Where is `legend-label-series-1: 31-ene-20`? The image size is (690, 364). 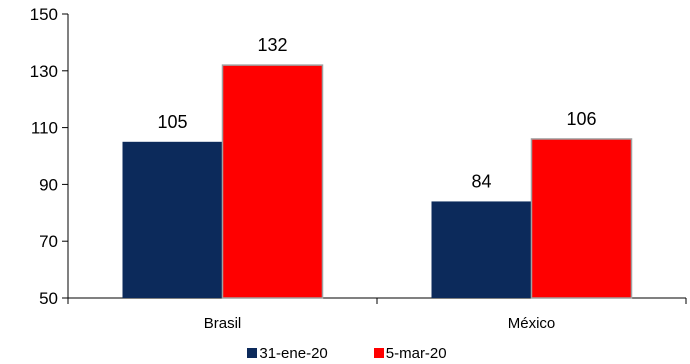 legend-label-series-1: 31-ene-20 is located at coordinates (293, 353).